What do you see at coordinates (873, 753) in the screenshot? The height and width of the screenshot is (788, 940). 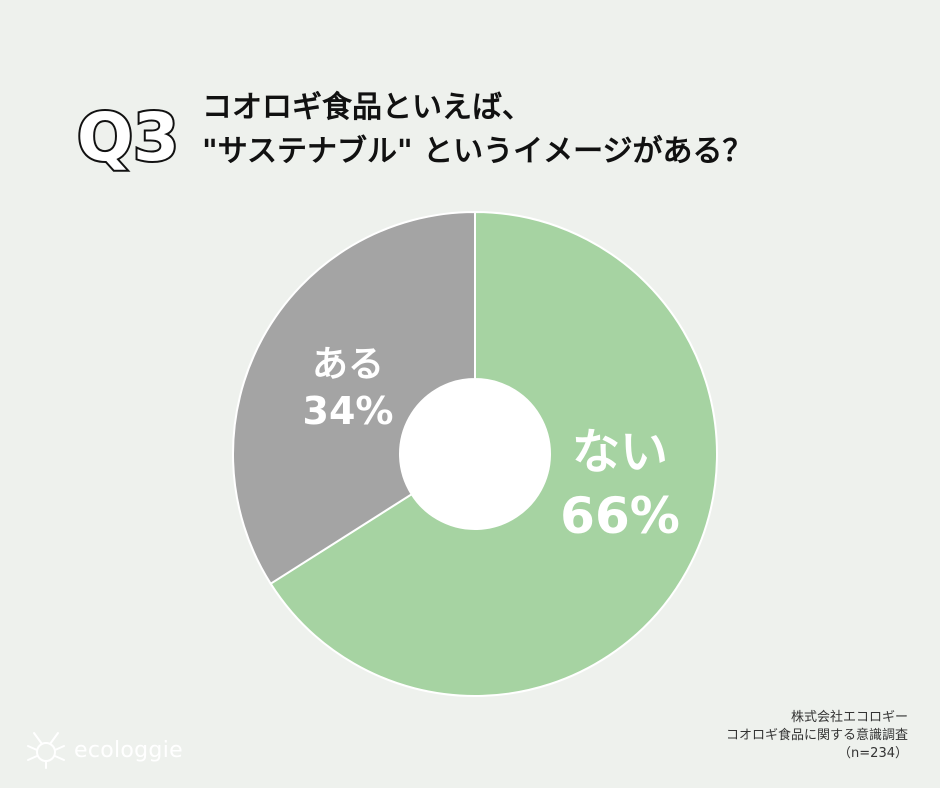 I see `credit-sample-size: （n=234）` at bounding box center [873, 753].